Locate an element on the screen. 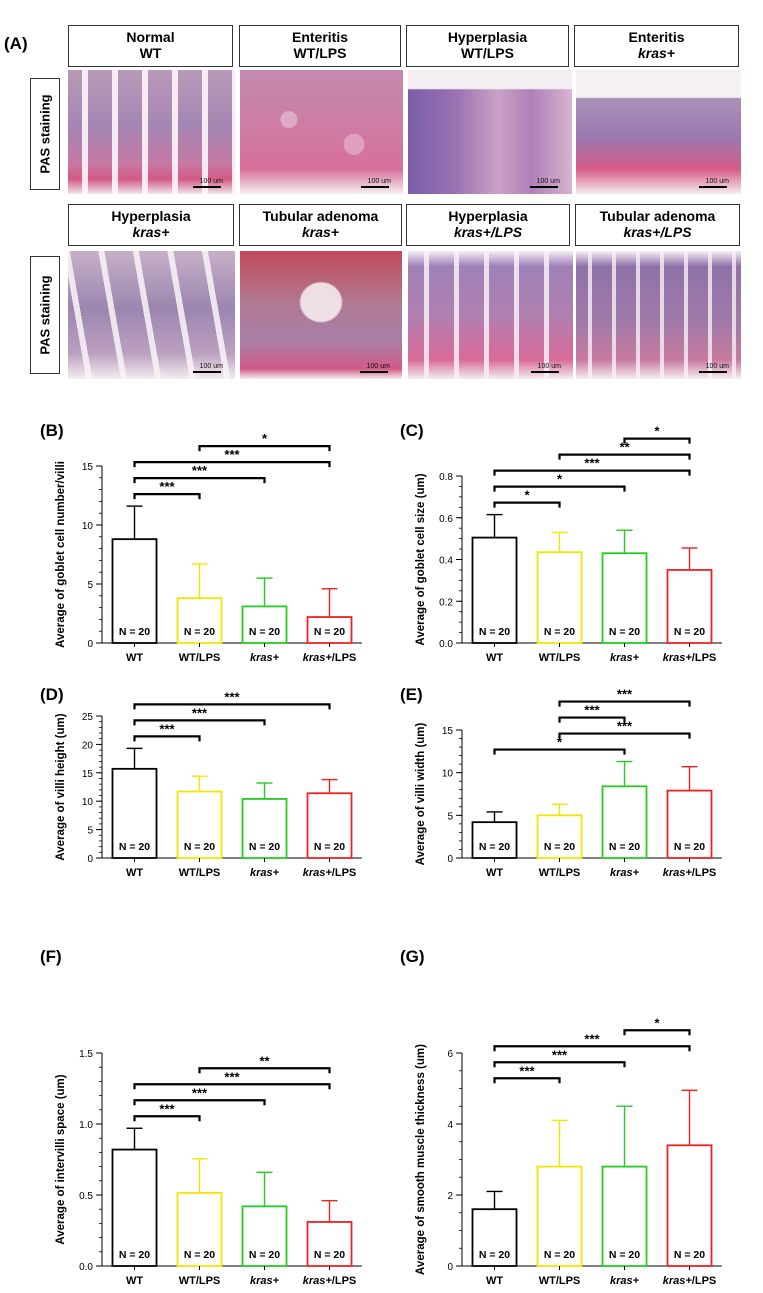 Image resolution: width=763 pixels, height=1293 pixels. y-tick-label: 0.2 is located at coordinates (446, 602).